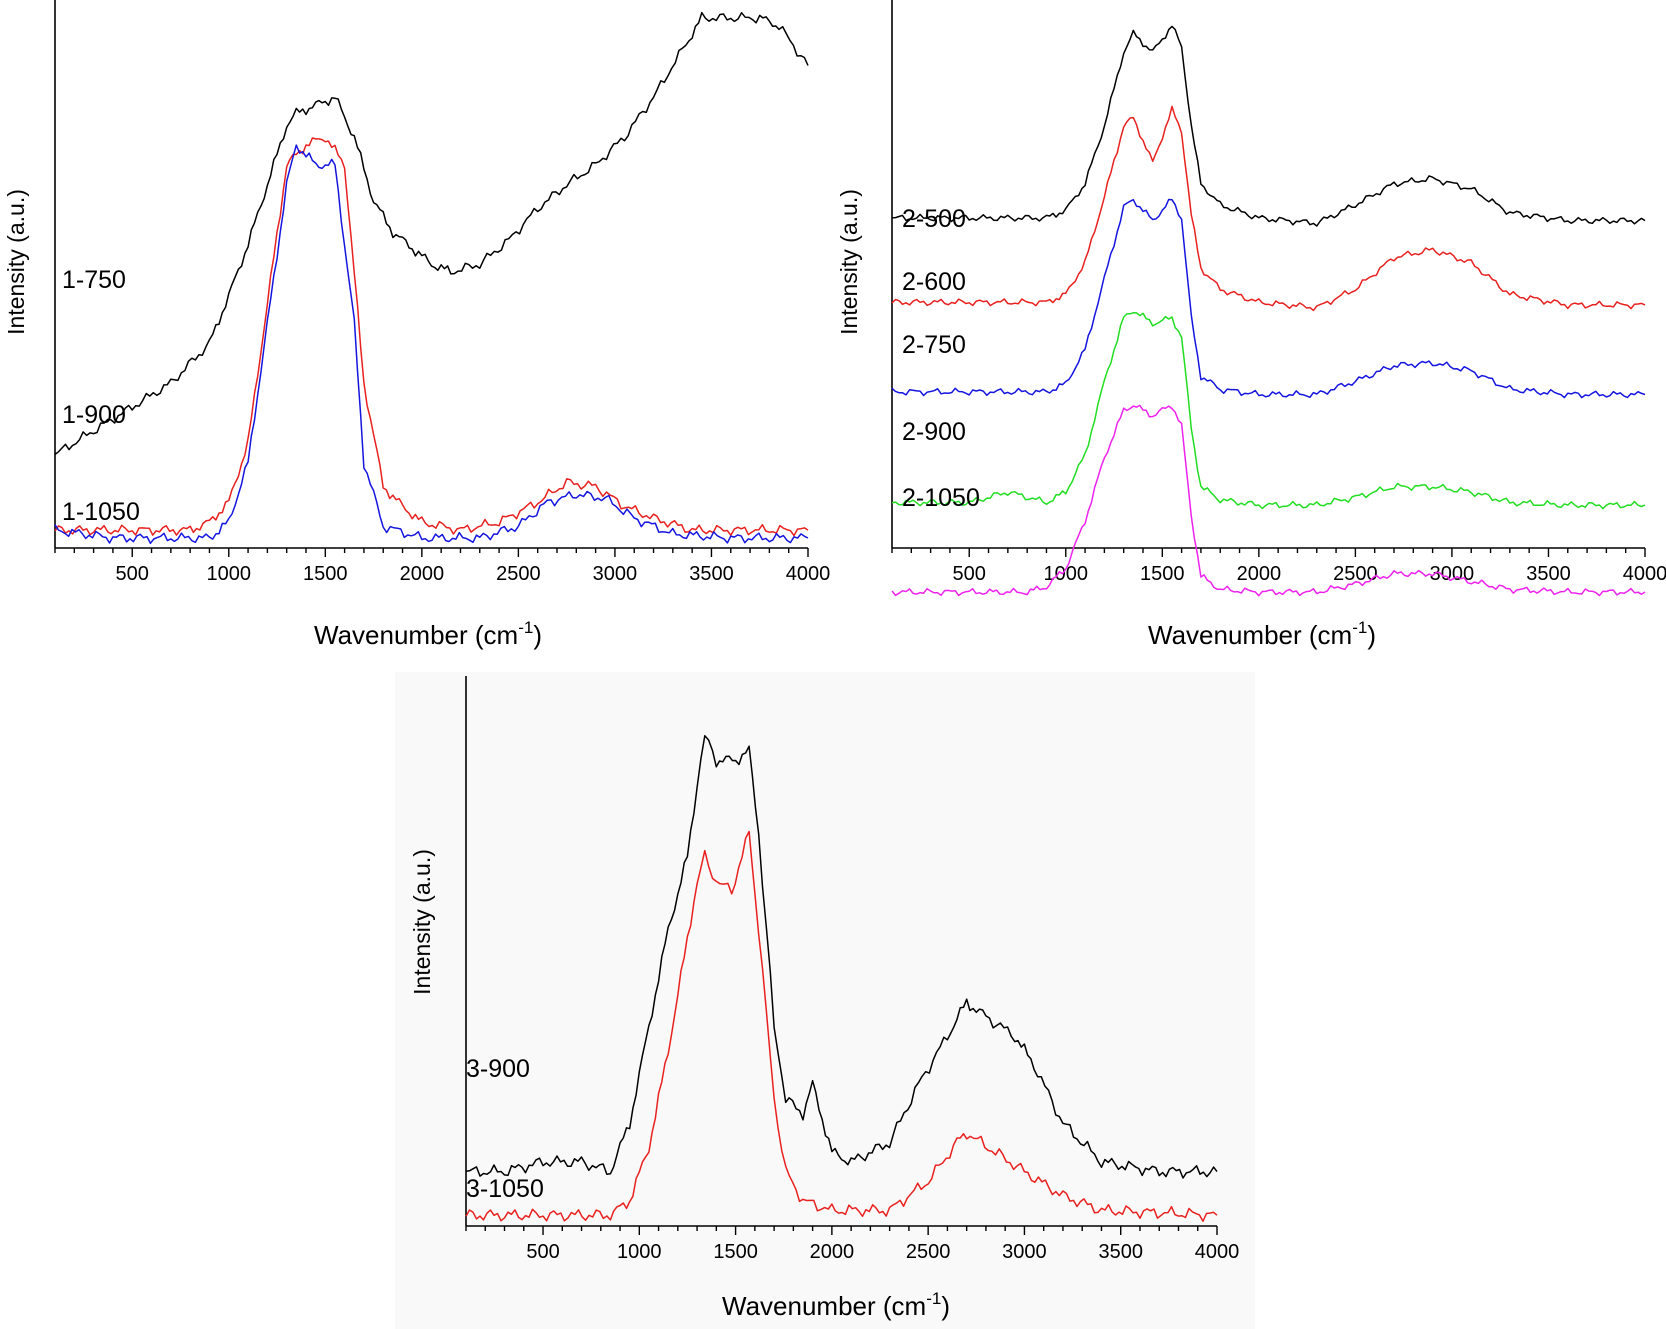 The width and height of the screenshot is (1666, 1329). What do you see at coordinates (94, 415) in the screenshot?
I see `series-label-1-900: 1-900` at bounding box center [94, 415].